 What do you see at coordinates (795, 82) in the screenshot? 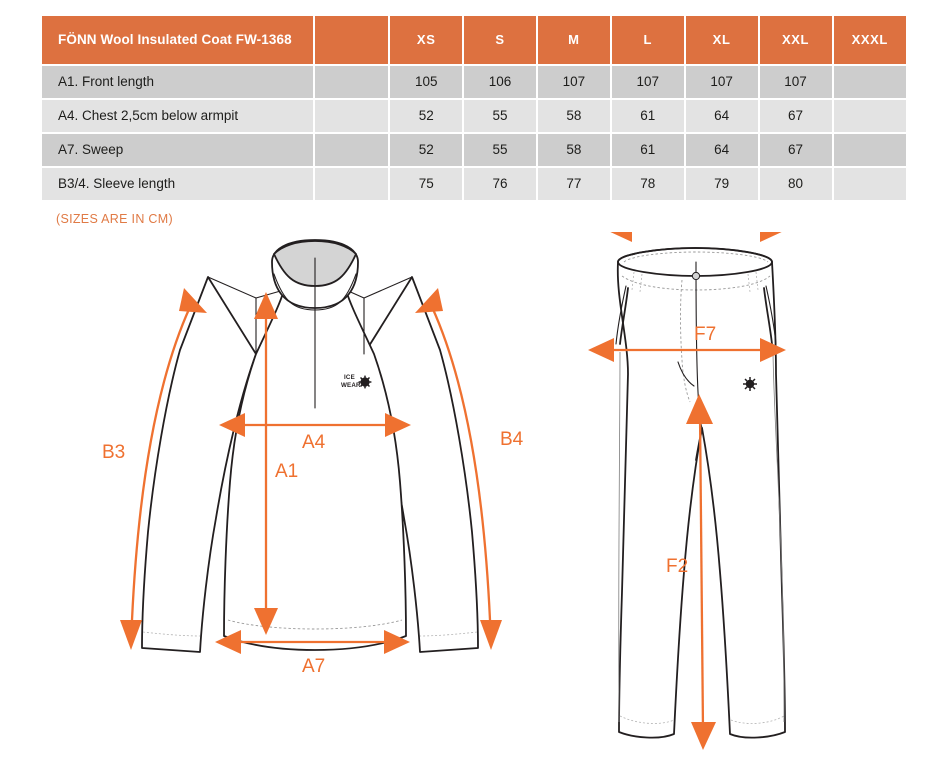
I see `cell-xxl: 107` at bounding box center [795, 82].